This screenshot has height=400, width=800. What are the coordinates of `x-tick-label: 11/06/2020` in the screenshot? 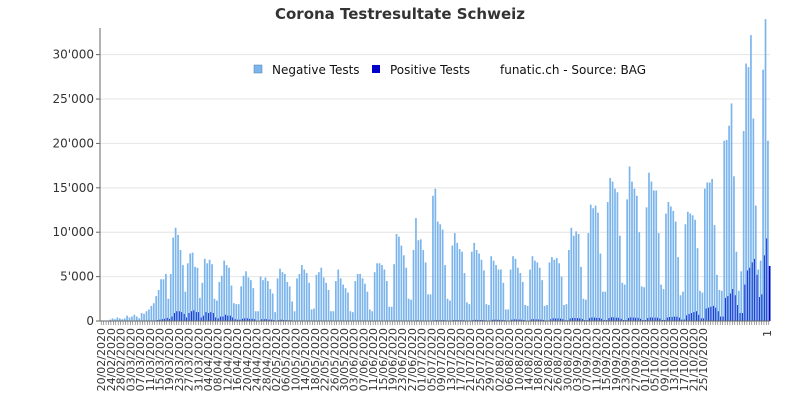 It's located at (373, 359).